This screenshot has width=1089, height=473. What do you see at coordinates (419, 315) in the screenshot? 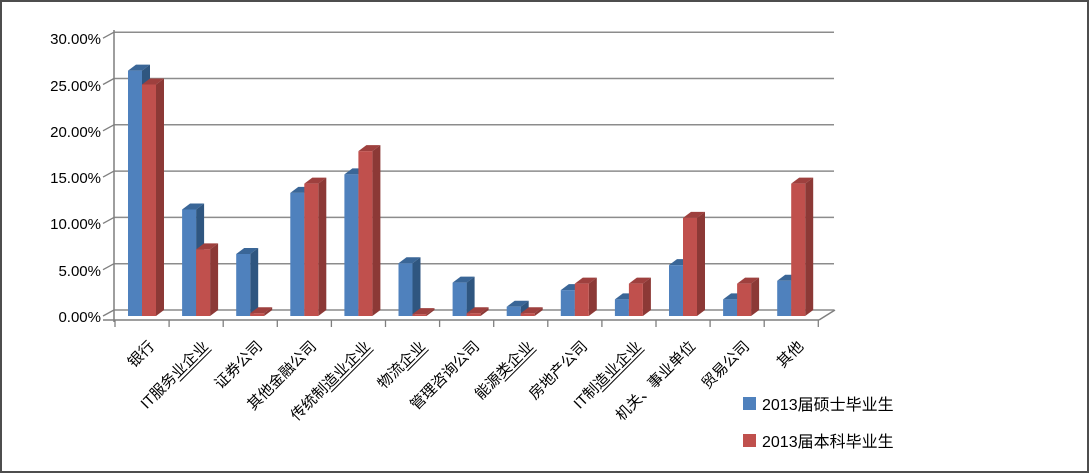
I see `bar-s1-c5` at bounding box center [419, 315].